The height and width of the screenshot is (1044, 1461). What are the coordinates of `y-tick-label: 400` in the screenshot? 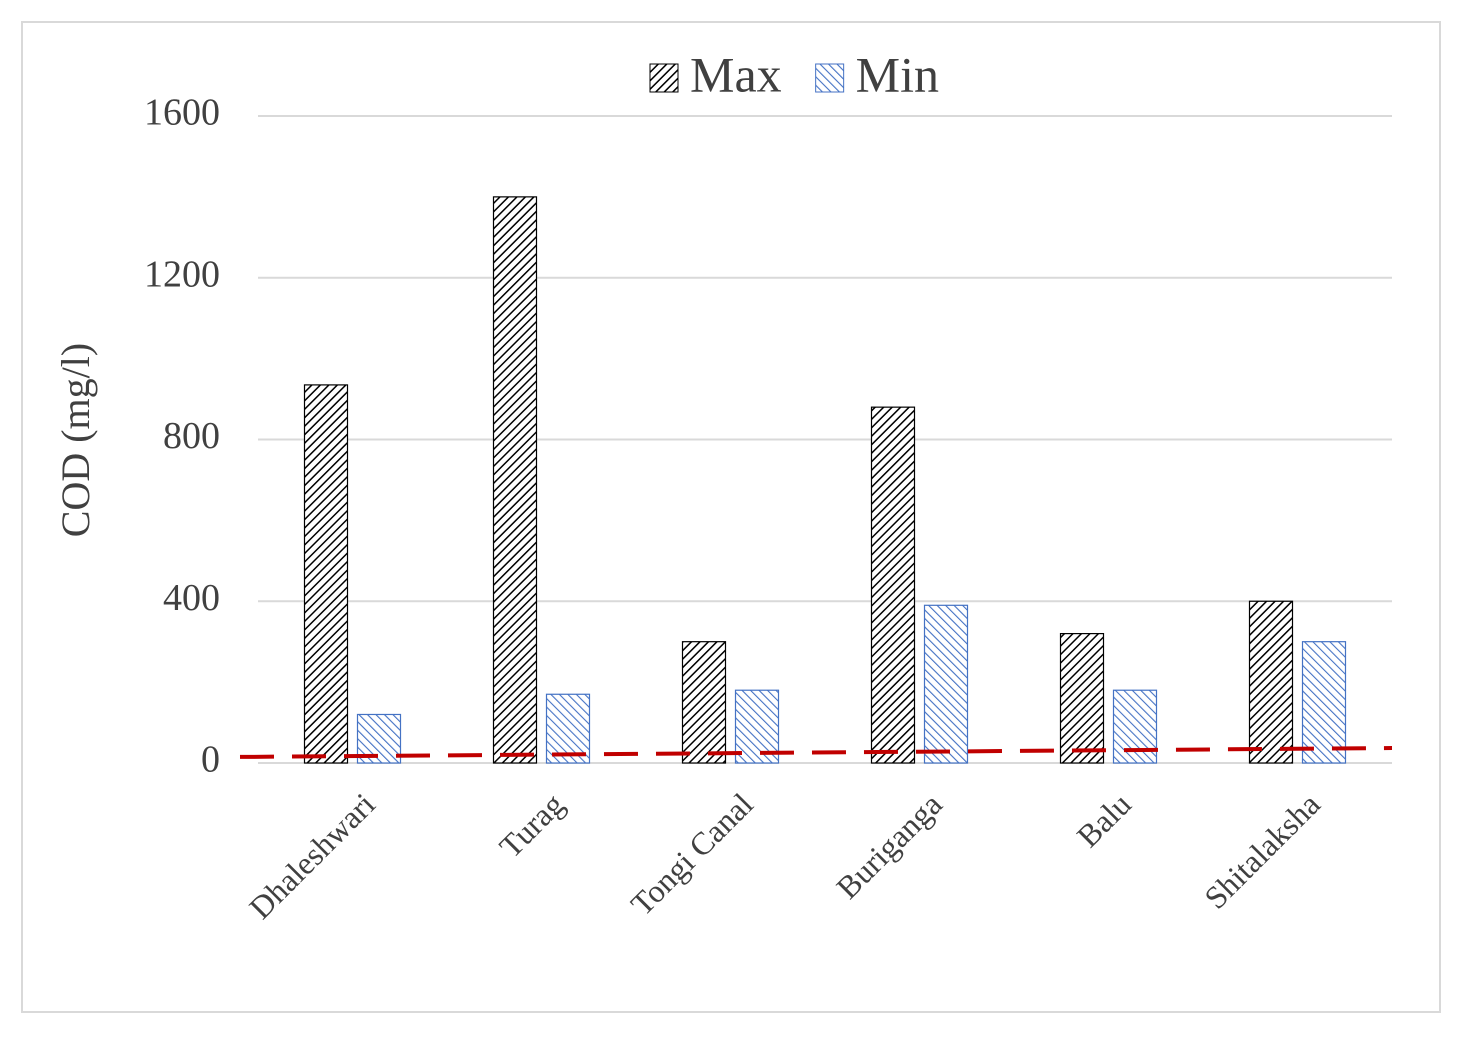 It's located at (191, 598).